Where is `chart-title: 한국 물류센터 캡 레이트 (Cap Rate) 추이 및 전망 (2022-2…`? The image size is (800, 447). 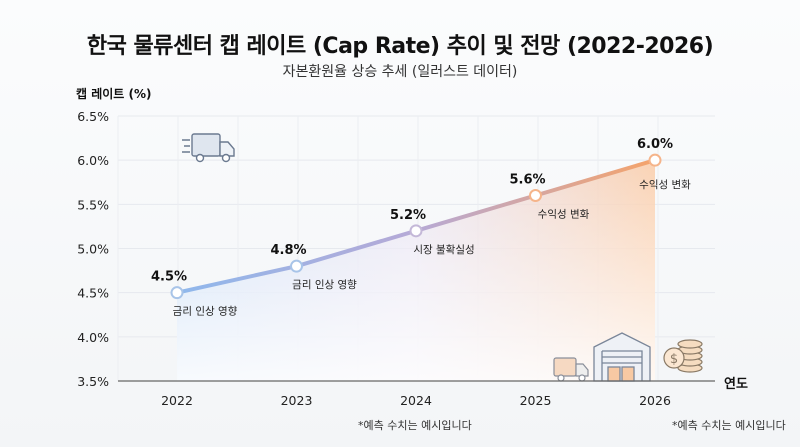
chart-title: 한국 물류센터 캡 레이트 (Cap Rate) 추이 및 전망 (2022-2… is located at coordinates (400, 46).